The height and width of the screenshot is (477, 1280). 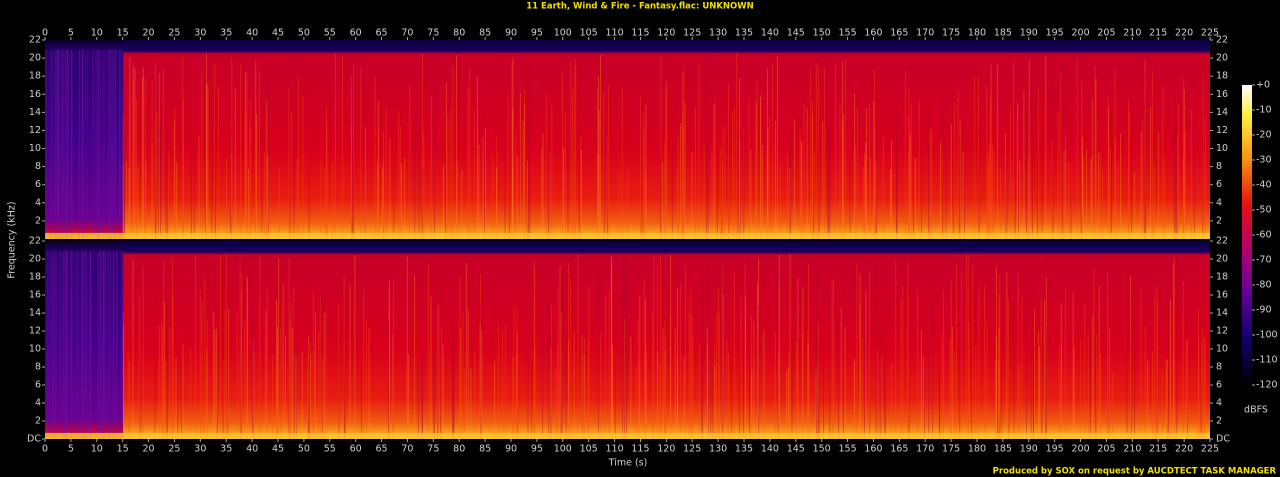 I want to click on colorbar-tick-label: -120, so click(x=1267, y=385).